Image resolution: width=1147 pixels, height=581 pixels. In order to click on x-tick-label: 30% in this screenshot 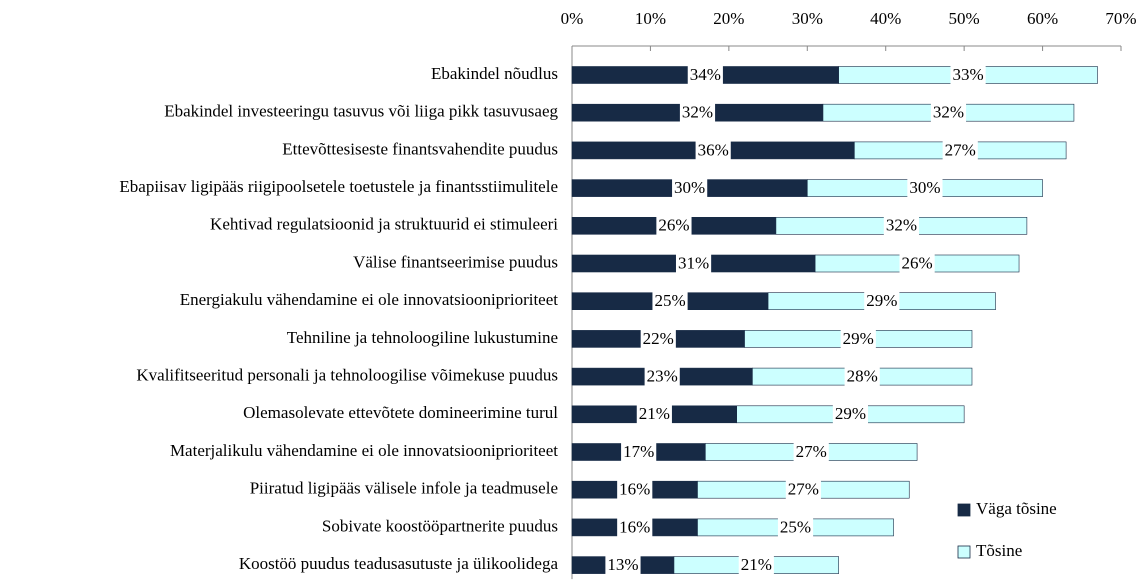, I will do `click(807, 18)`.